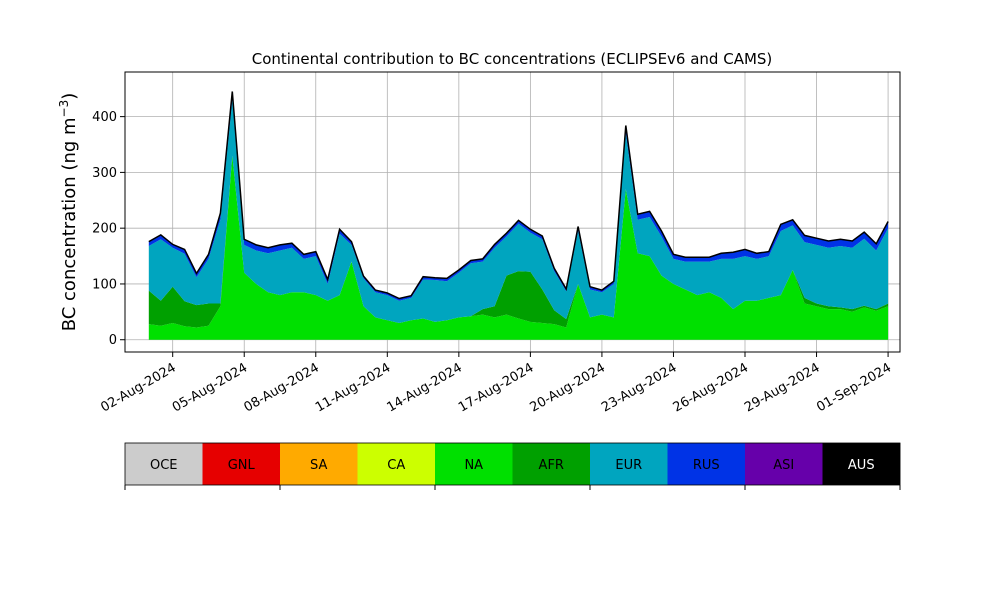  Describe the element at coordinates (104, 173) in the screenshot. I see `y-tick-label: 300` at that location.